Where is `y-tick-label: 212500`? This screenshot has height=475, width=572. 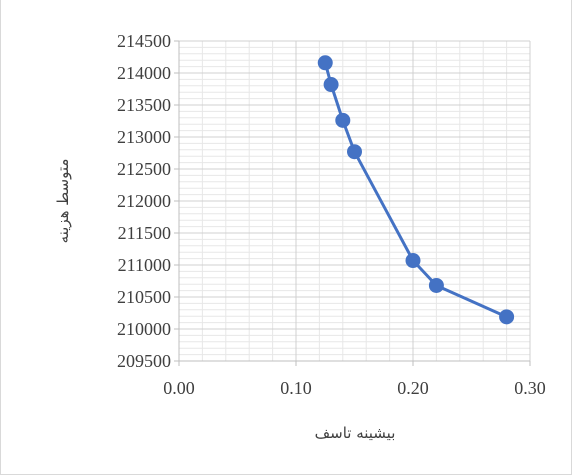 y-tick-label: 212500 is located at coordinates (144, 169).